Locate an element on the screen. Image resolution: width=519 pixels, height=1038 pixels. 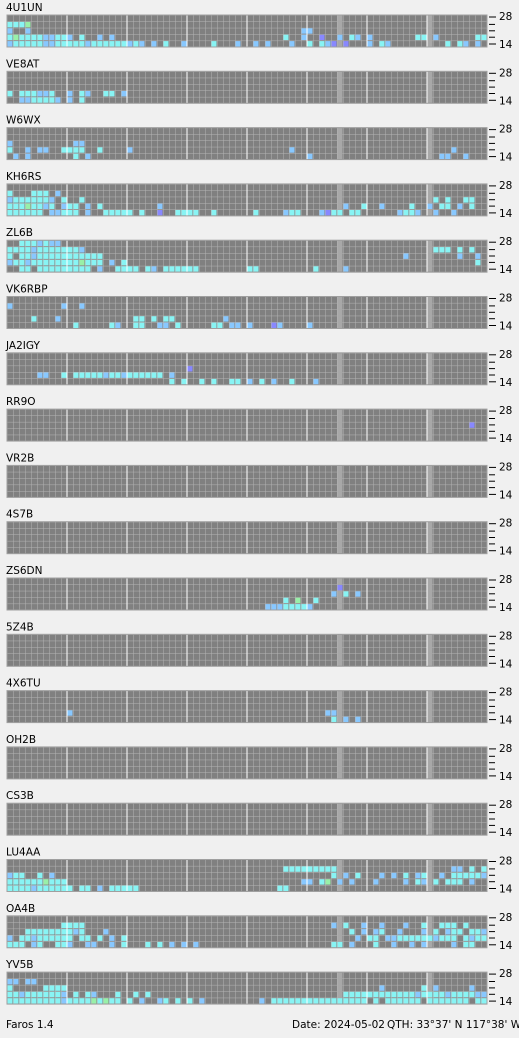
station-name: 4S7B is located at coordinates (19, 515).